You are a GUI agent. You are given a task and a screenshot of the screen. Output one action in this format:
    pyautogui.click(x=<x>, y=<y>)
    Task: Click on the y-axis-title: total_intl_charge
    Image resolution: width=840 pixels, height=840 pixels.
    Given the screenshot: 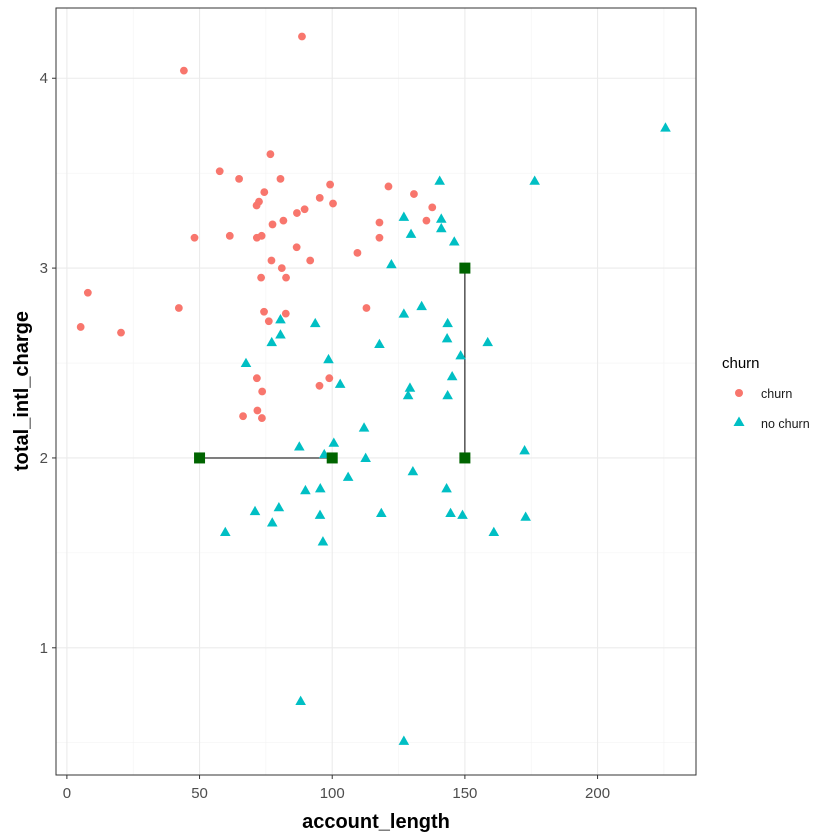 What is the action you would take?
    pyautogui.click(x=22, y=391)
    